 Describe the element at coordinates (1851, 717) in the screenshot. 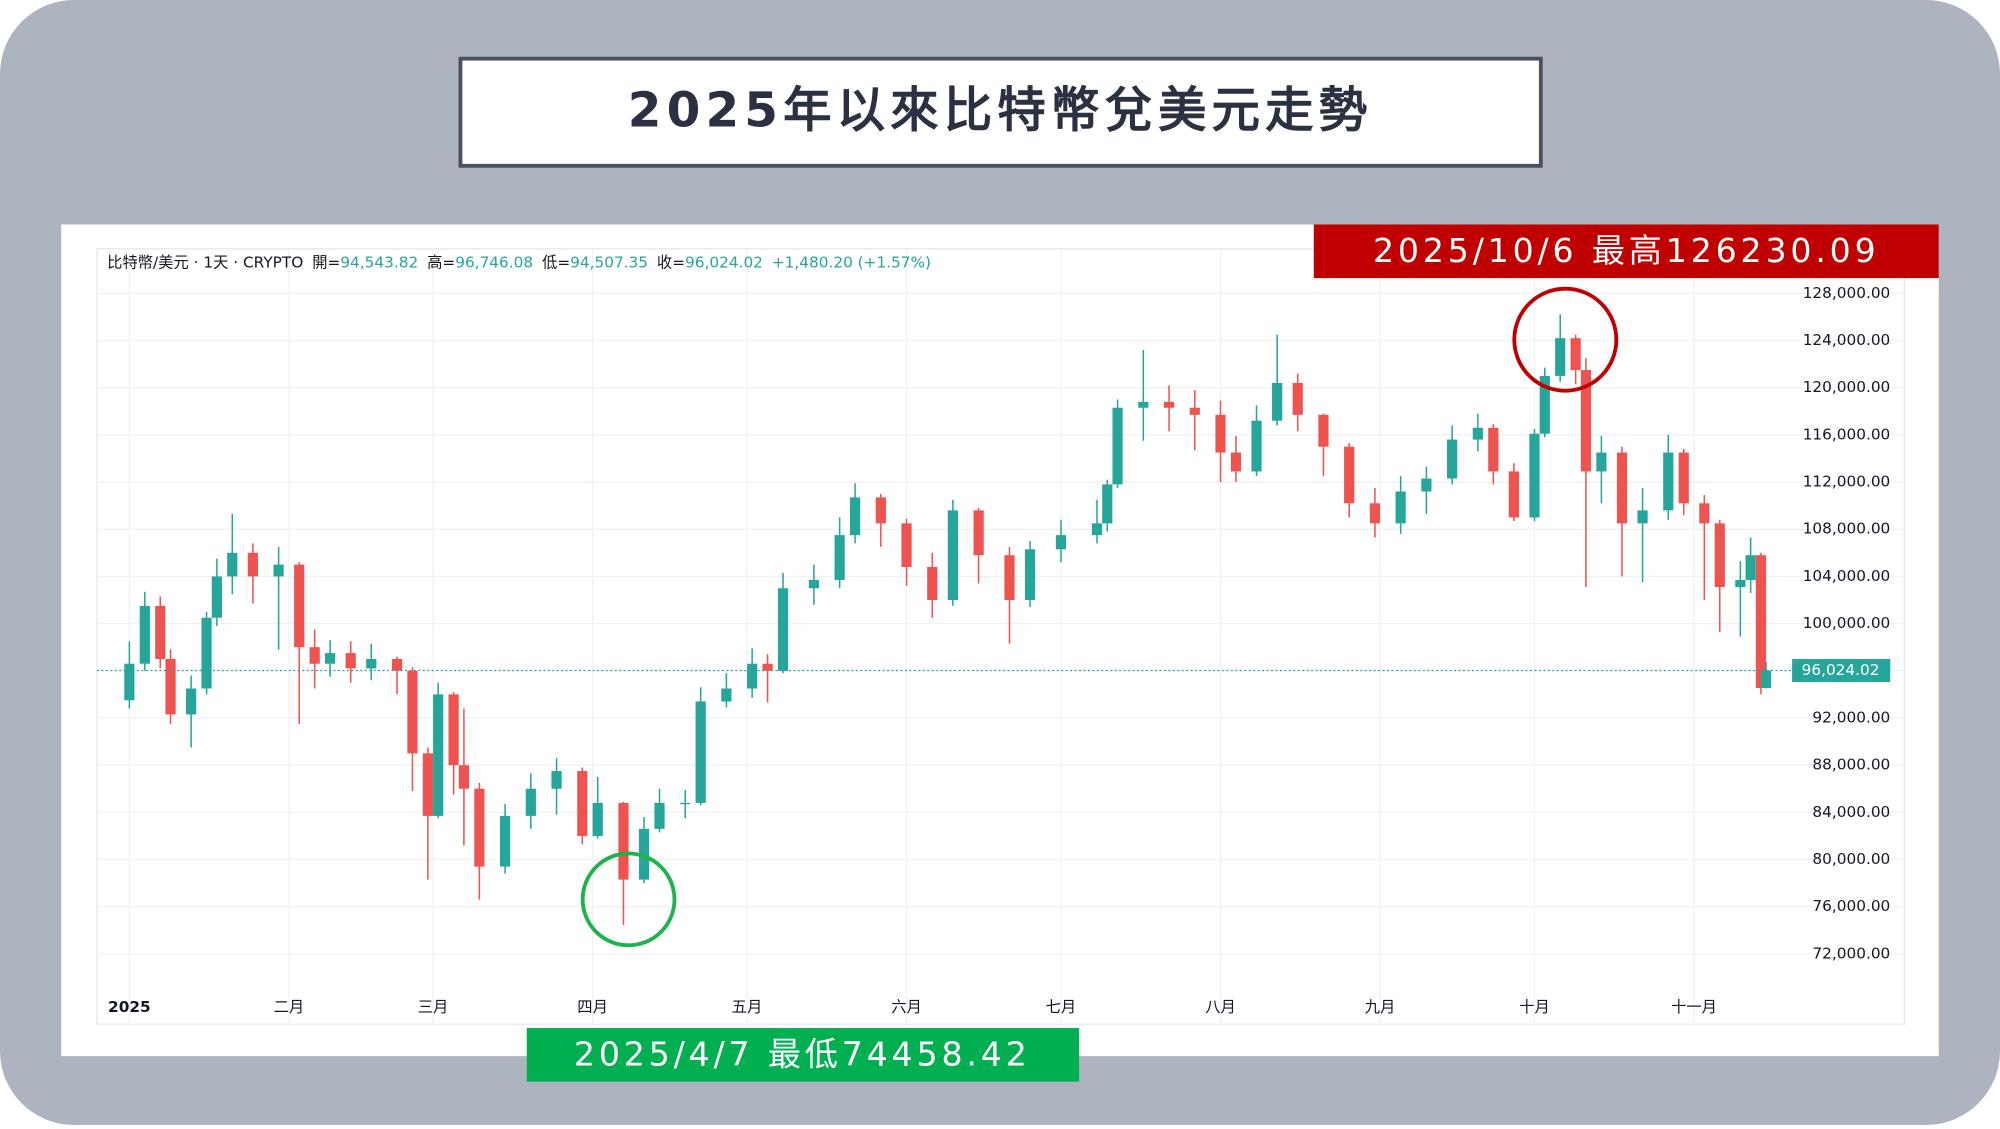

I see `y-tick-label: 92,000.00` at that location.